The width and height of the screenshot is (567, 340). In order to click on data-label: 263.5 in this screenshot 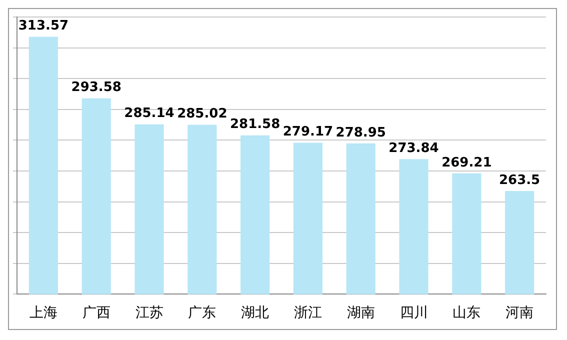, I will do `click(519, 180)`.